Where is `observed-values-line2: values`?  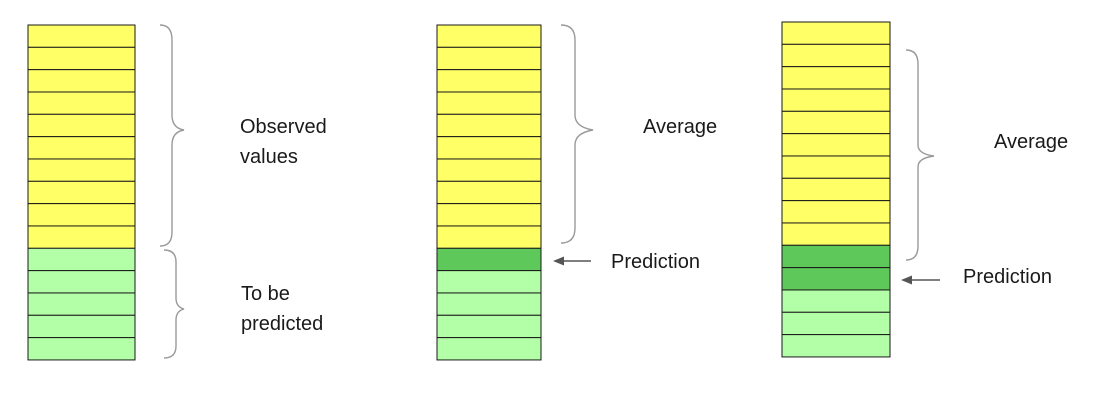 observed-values-line2: values is located at coordinates (269, 157).